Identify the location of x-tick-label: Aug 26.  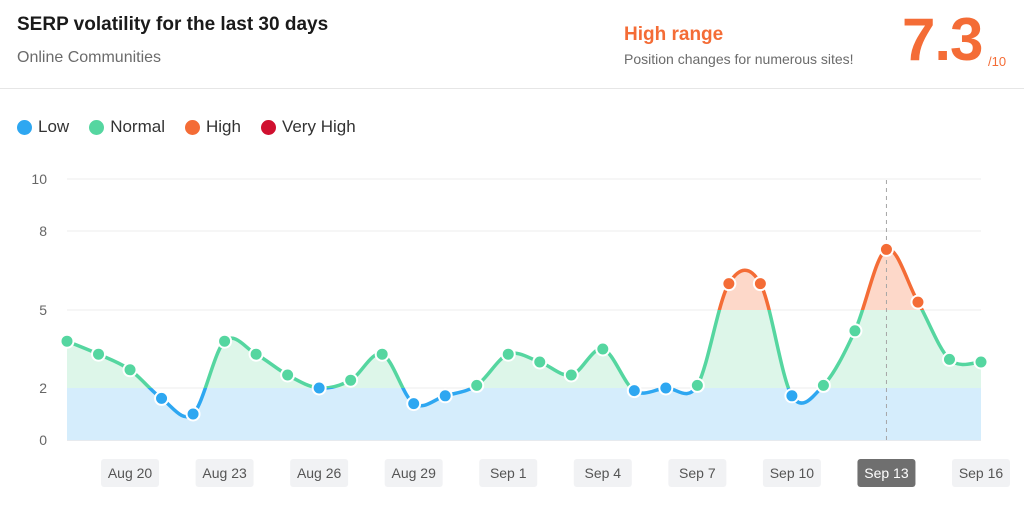
(319, 473).